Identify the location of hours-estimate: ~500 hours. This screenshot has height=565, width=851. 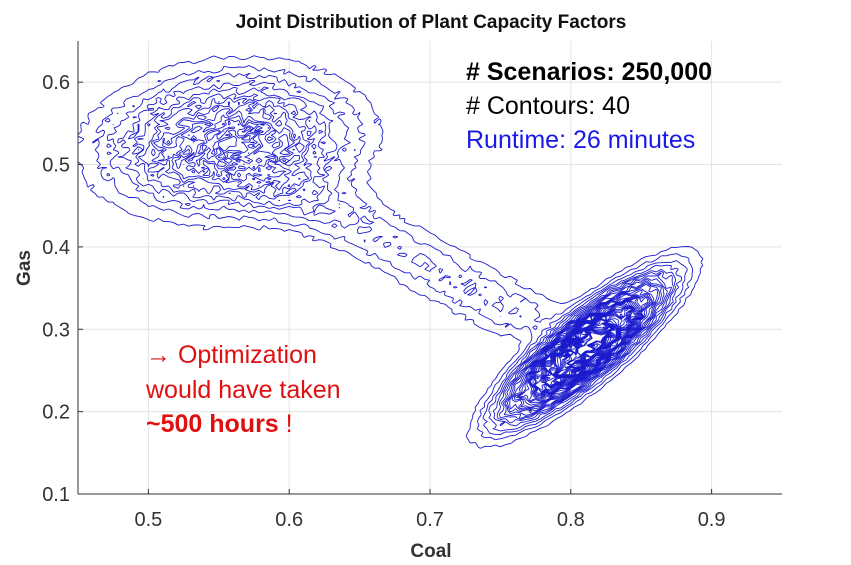
(212, 424).